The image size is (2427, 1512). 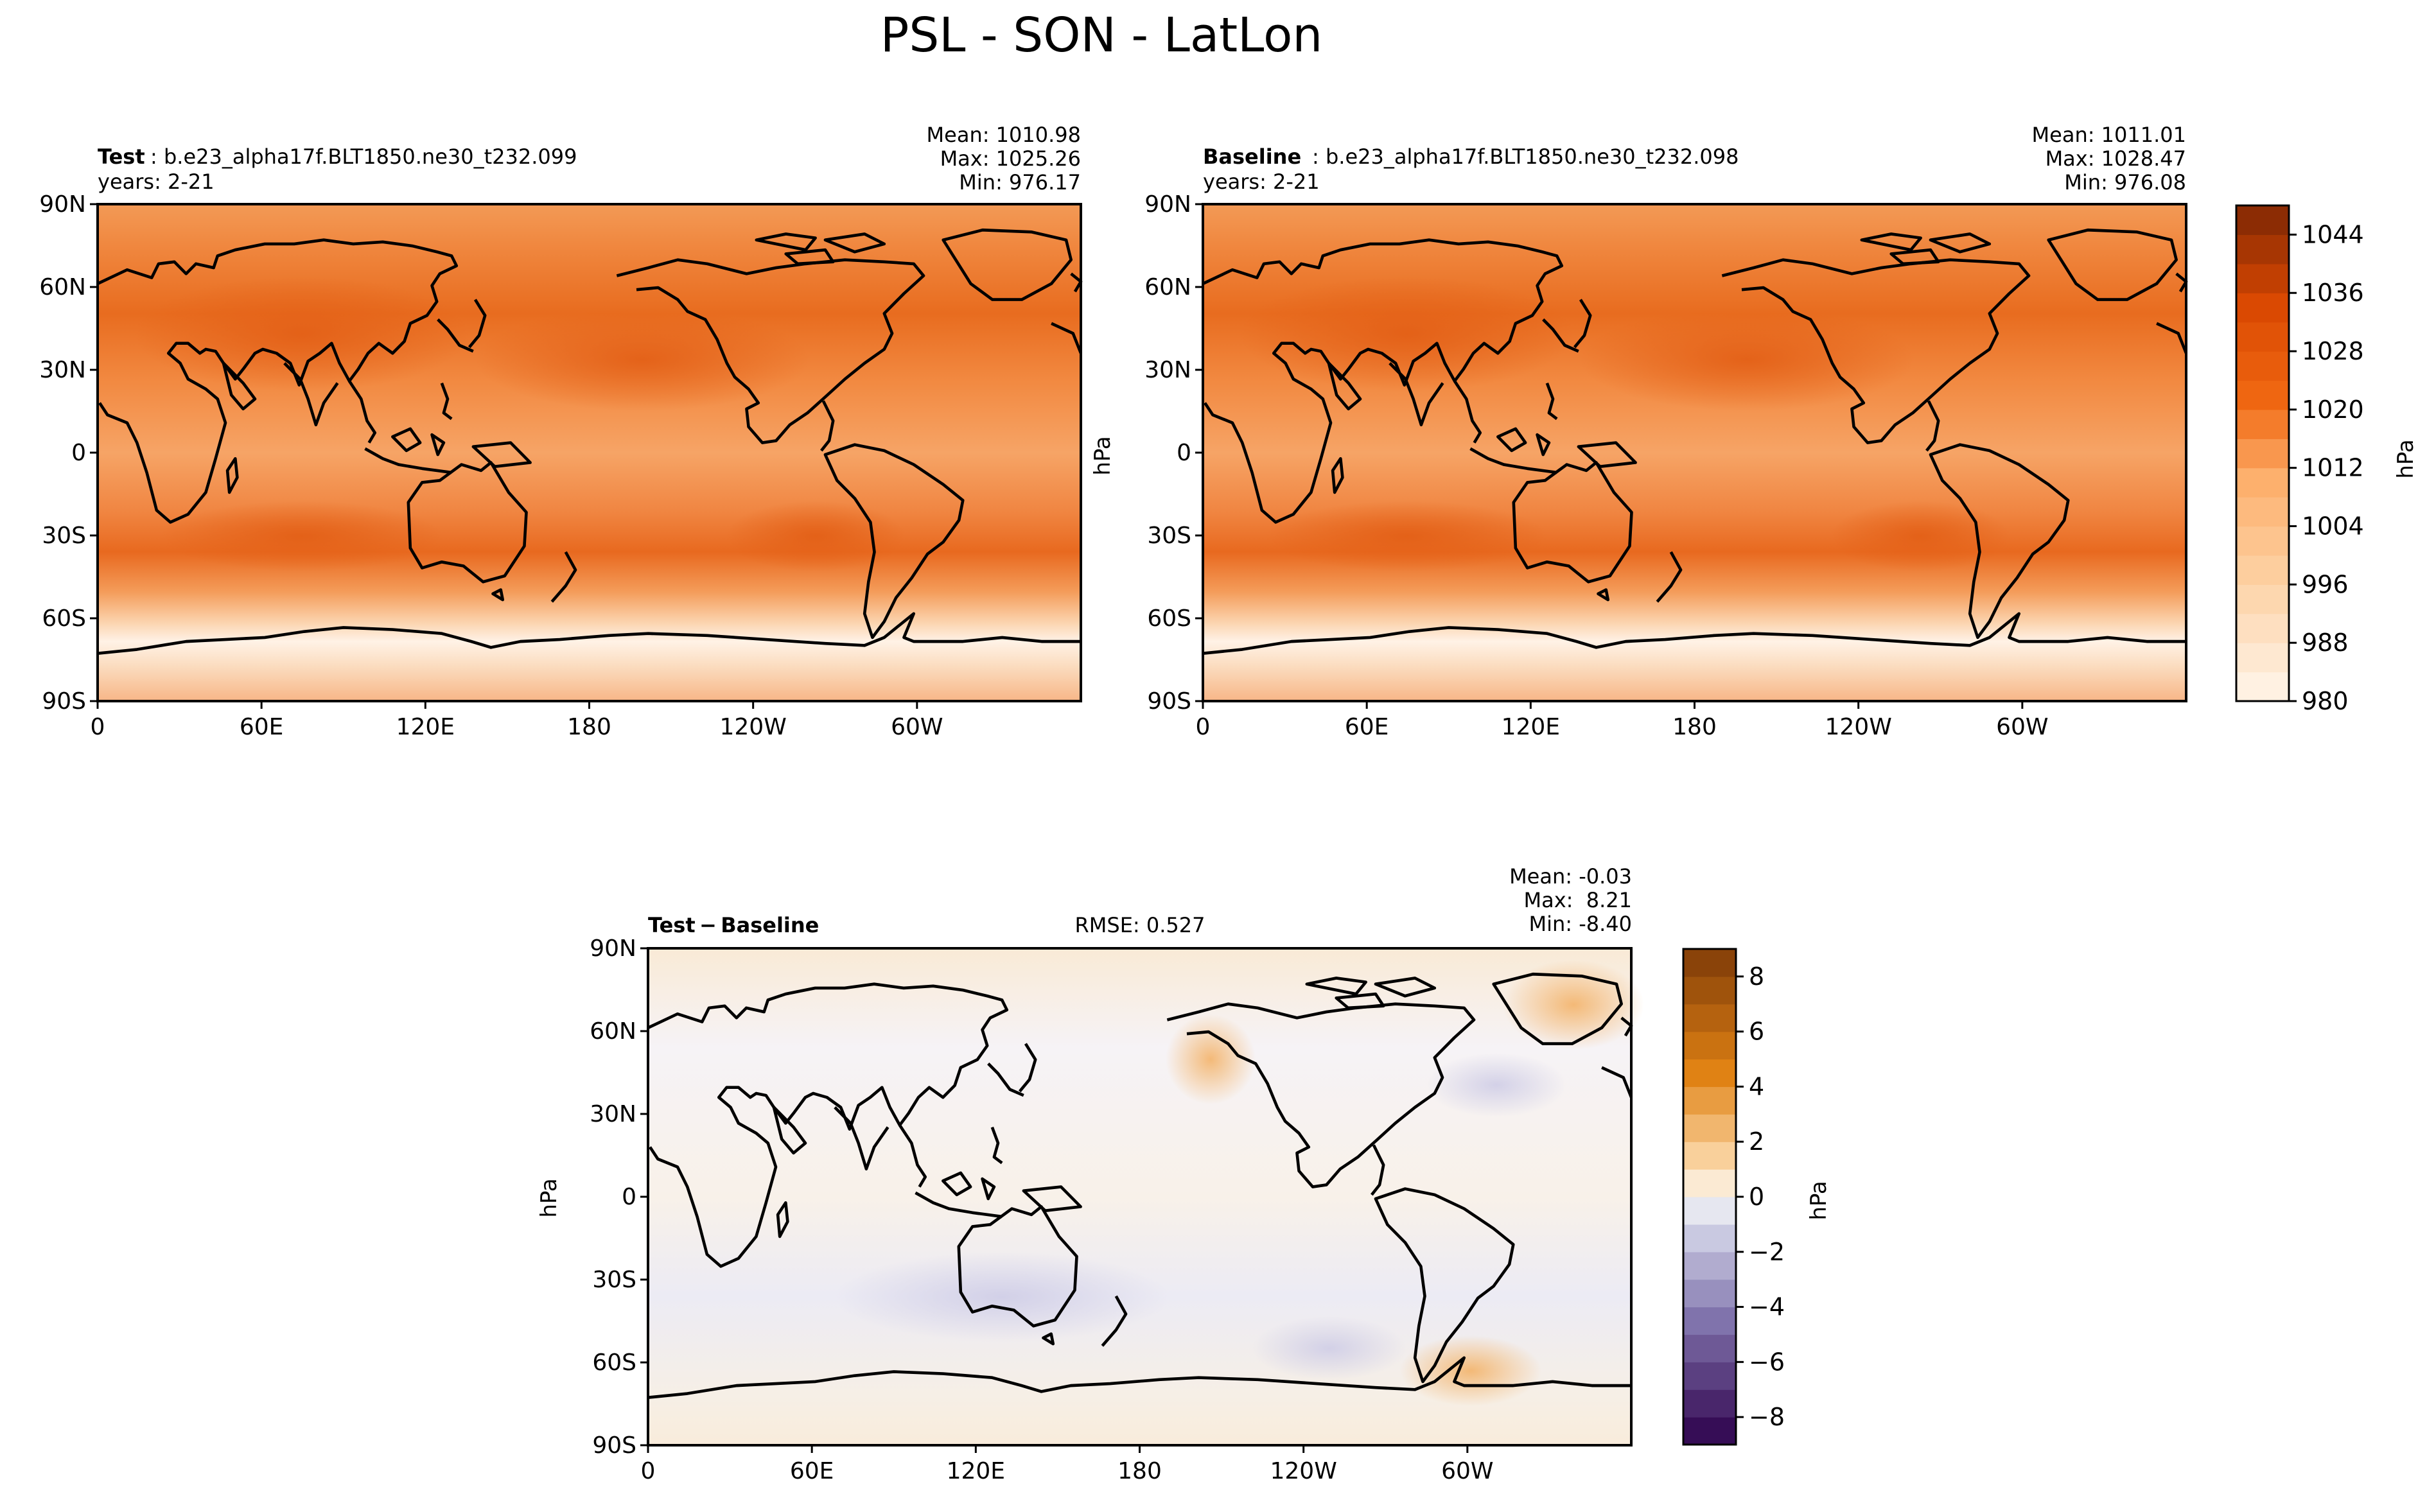 What do you see at coordinates (1406, 536) in the screenshot?
I see `baseline-high-sh-ind` at bounding box center [1406, 536].